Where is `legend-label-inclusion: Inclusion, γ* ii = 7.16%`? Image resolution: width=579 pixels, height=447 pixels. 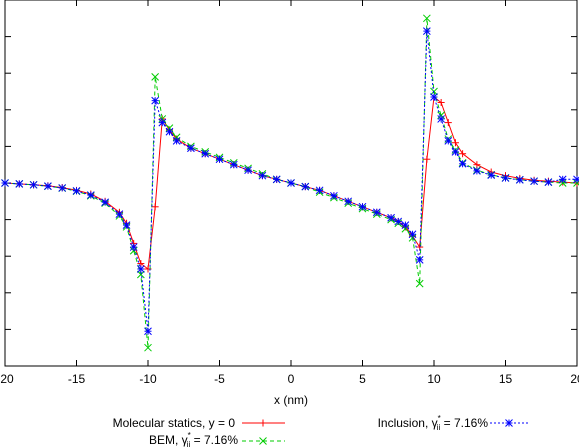
legend-label-inclusion: Inclusion, γ* ii = 7.16% is located at coordinates (433, 423).